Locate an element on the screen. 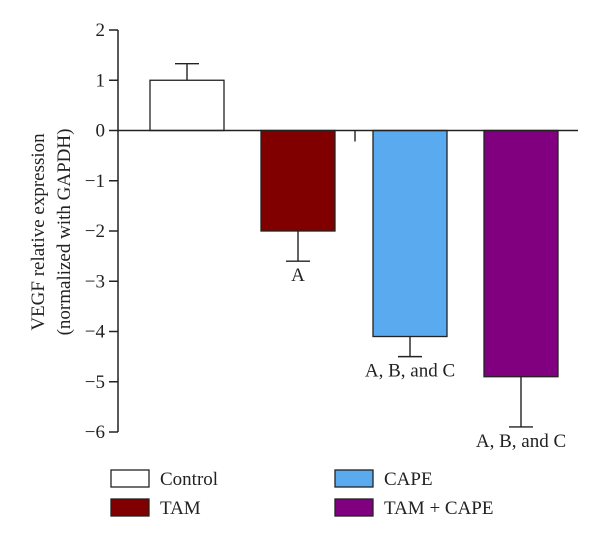 Image resolution: width=600 pixels, height=539 pixels. legend-label: TAM + CAPE is located at coordinates (438, 508).